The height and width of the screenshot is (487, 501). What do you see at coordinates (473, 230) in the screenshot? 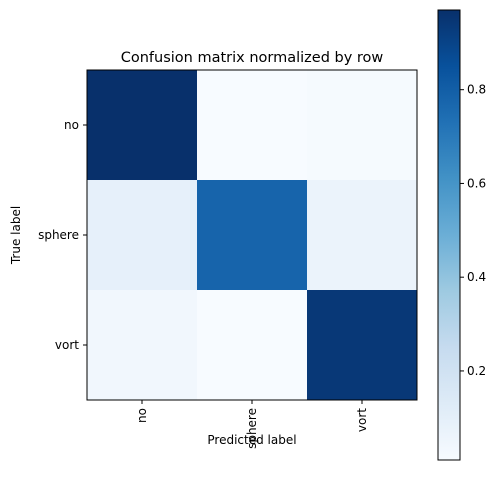
I see `colorbar-ticks: 0.2 0.4 0.6 0.8` at bounding box center [473, 230].